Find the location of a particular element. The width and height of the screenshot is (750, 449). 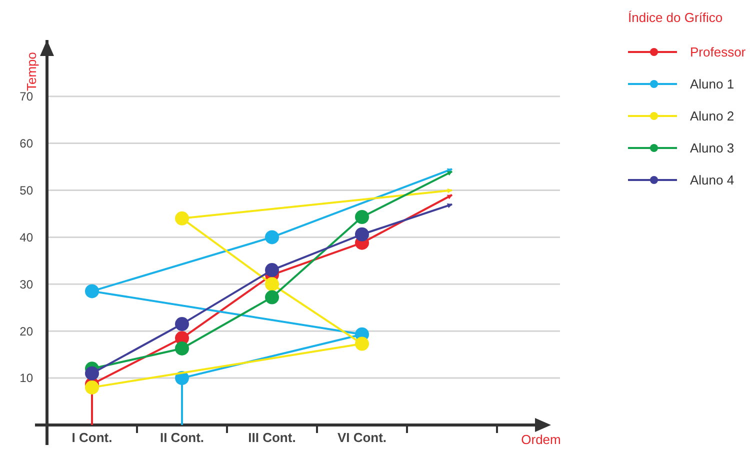

legend-label: Aluno 3 is located at coordinates (712, 148).